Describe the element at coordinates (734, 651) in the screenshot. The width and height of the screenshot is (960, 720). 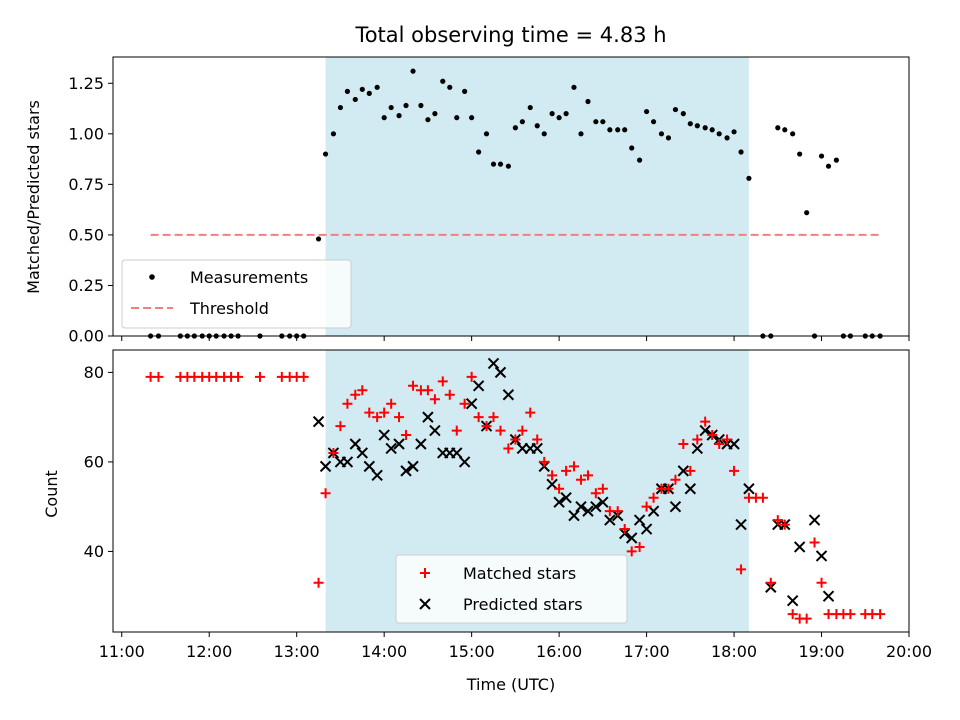
I see `x-tick-label: 18:00` at that location.